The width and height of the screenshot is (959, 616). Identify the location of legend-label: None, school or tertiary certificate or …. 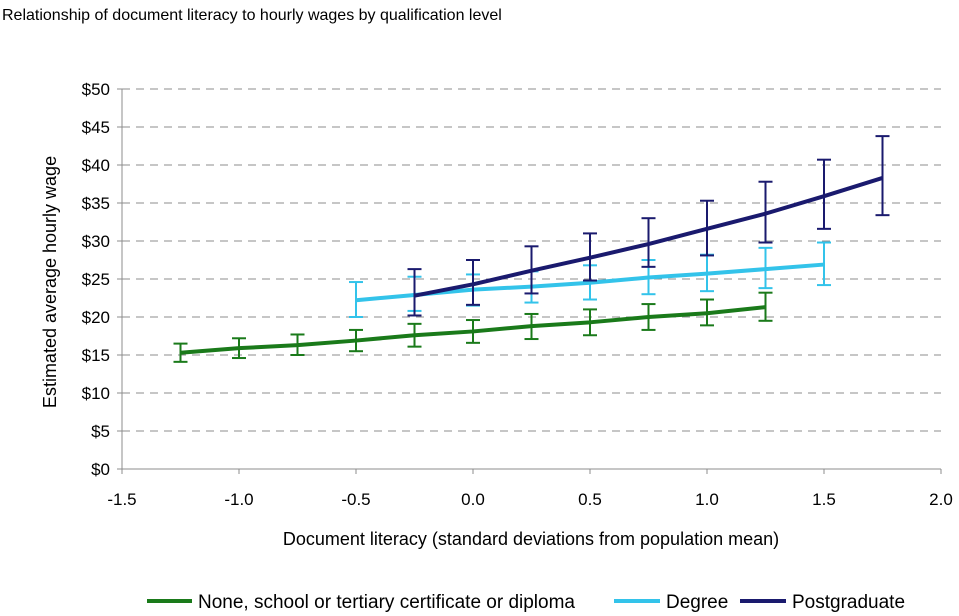
(386, 602).